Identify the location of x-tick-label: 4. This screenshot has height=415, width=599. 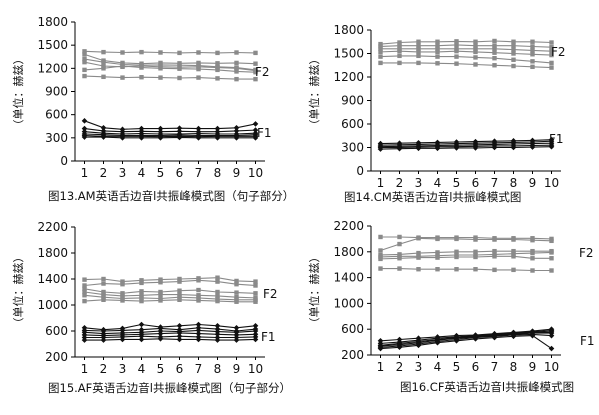
(438, 183).